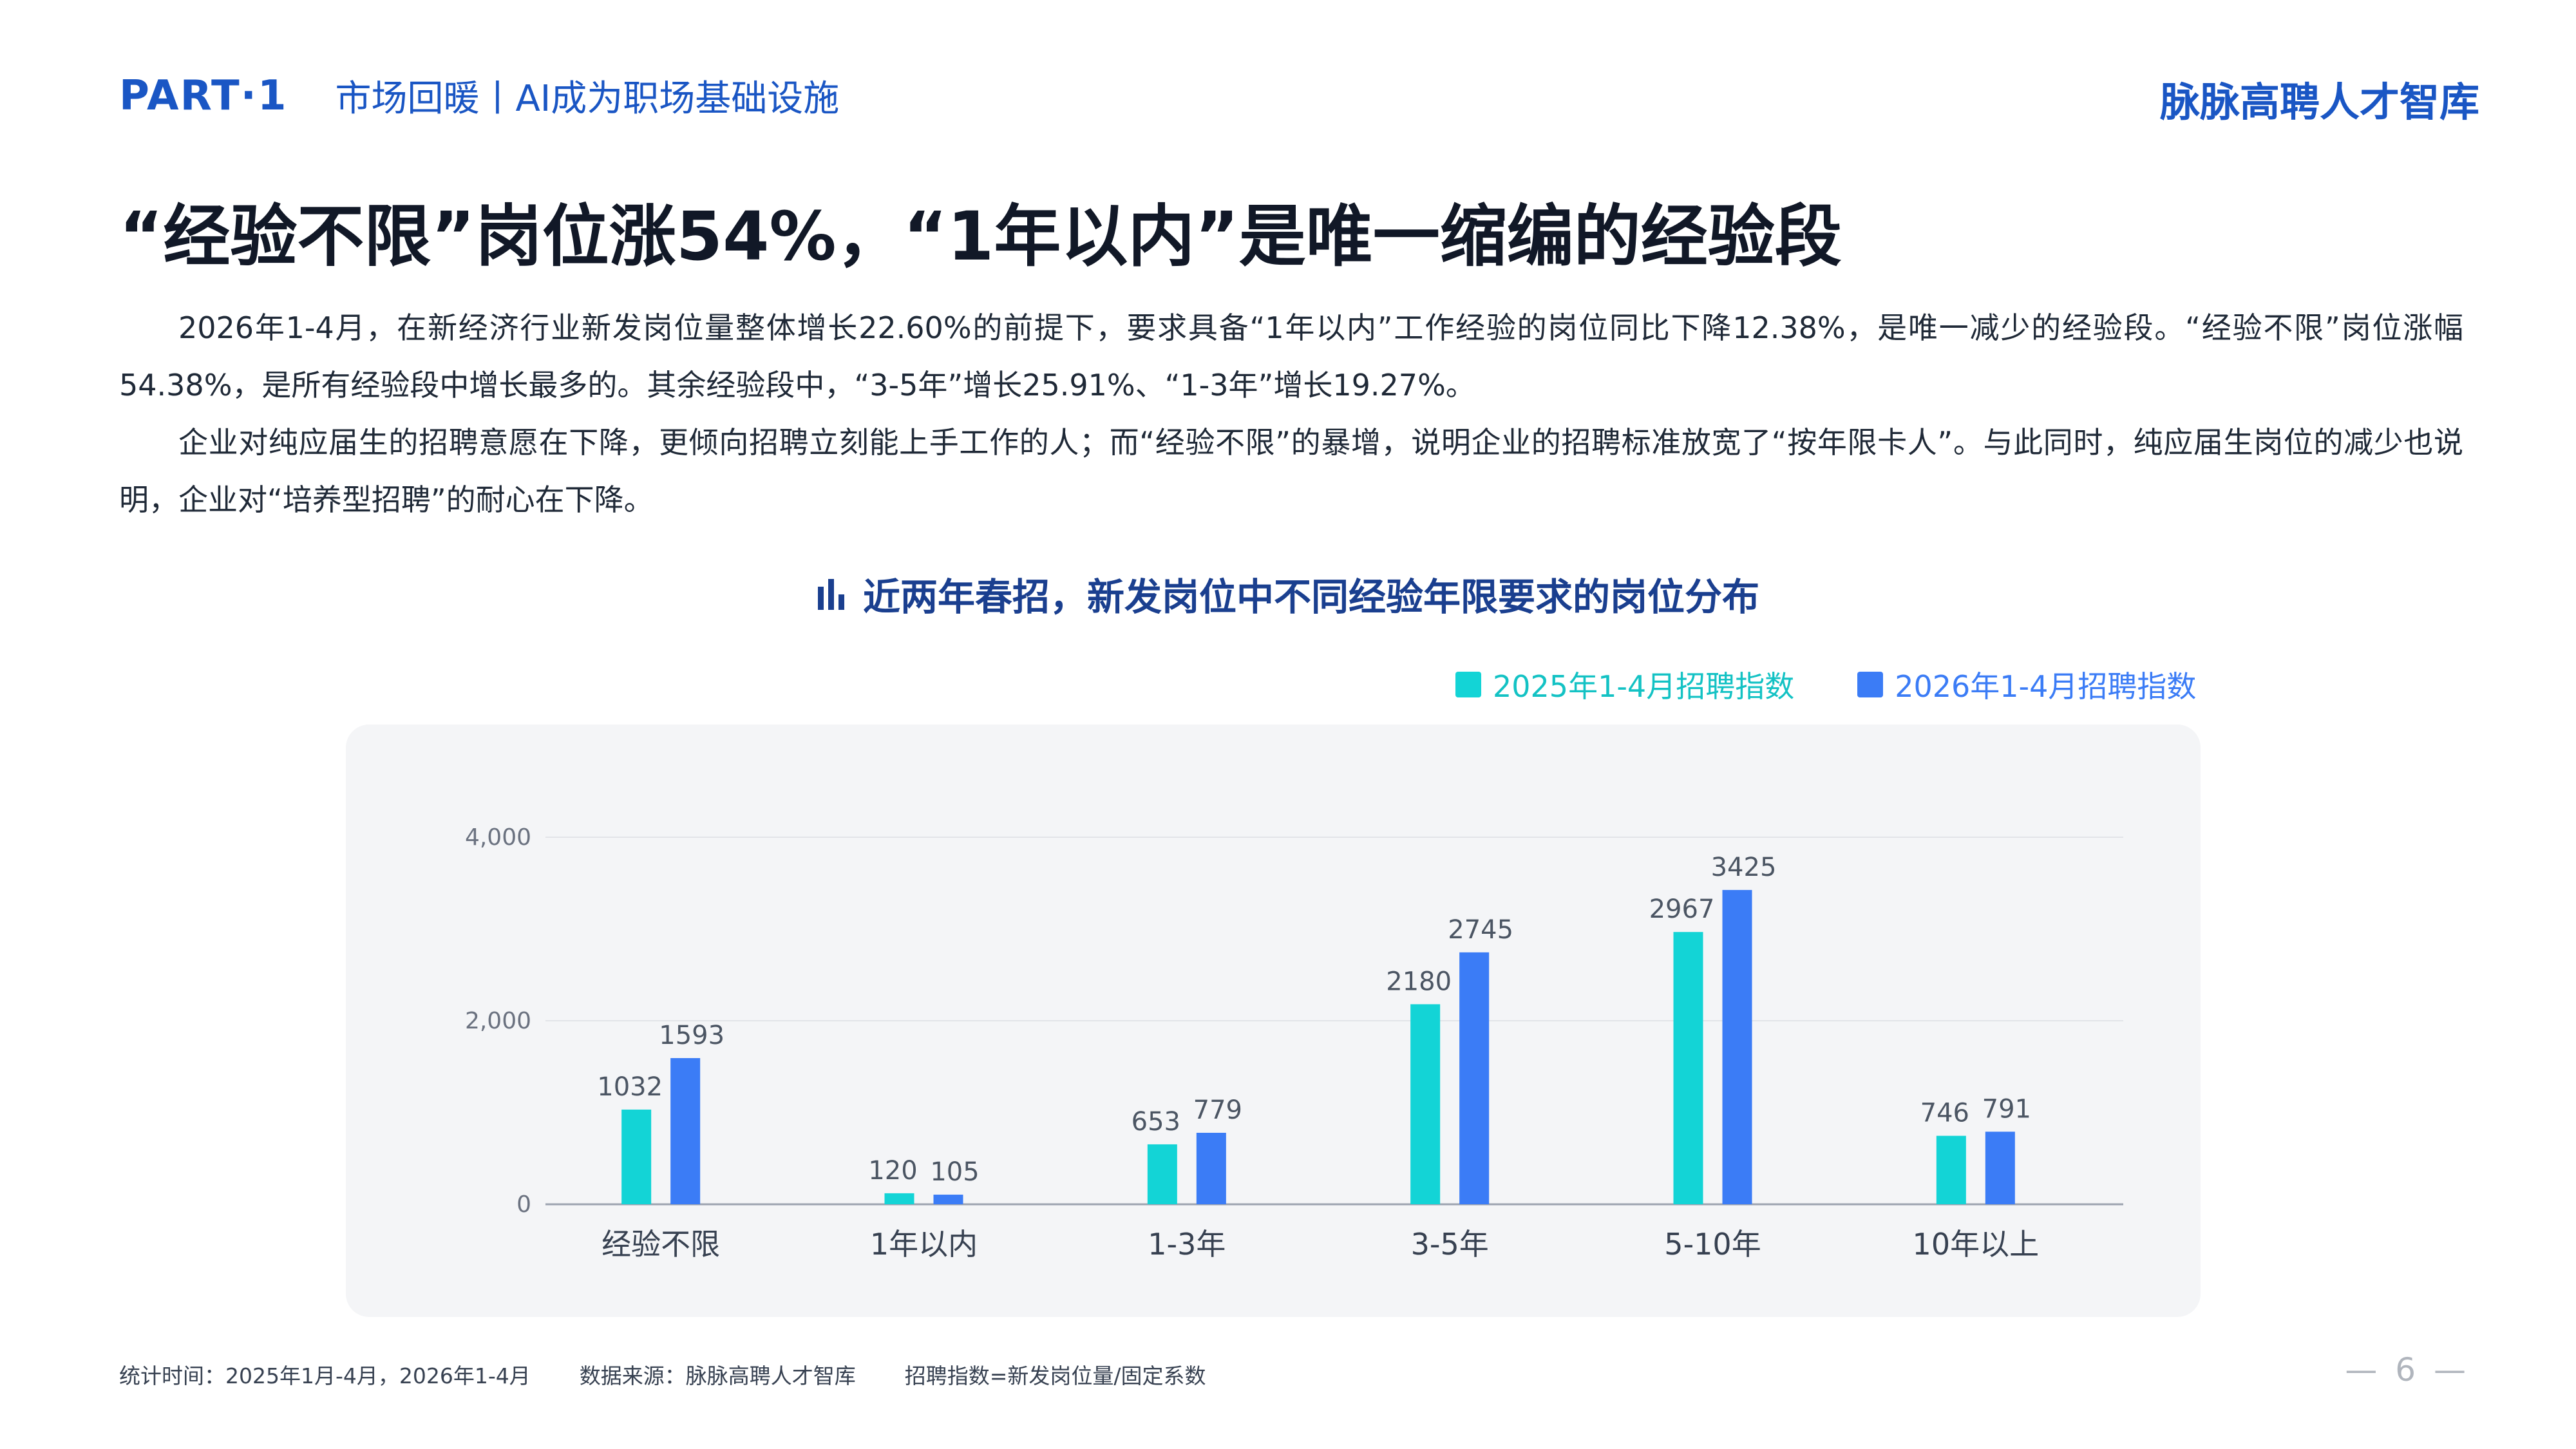  I want to click on chart-title: 近两年春招，新发岗位中不同经验年限要求的岗位分布, so click(1310, 597).